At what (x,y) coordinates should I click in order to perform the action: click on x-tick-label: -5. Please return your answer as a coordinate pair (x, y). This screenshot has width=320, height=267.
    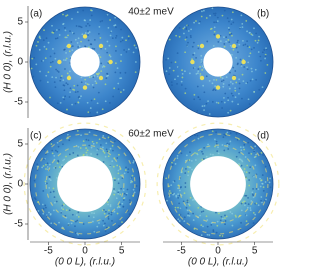
    Looking at the image, I should click on (48, 251).